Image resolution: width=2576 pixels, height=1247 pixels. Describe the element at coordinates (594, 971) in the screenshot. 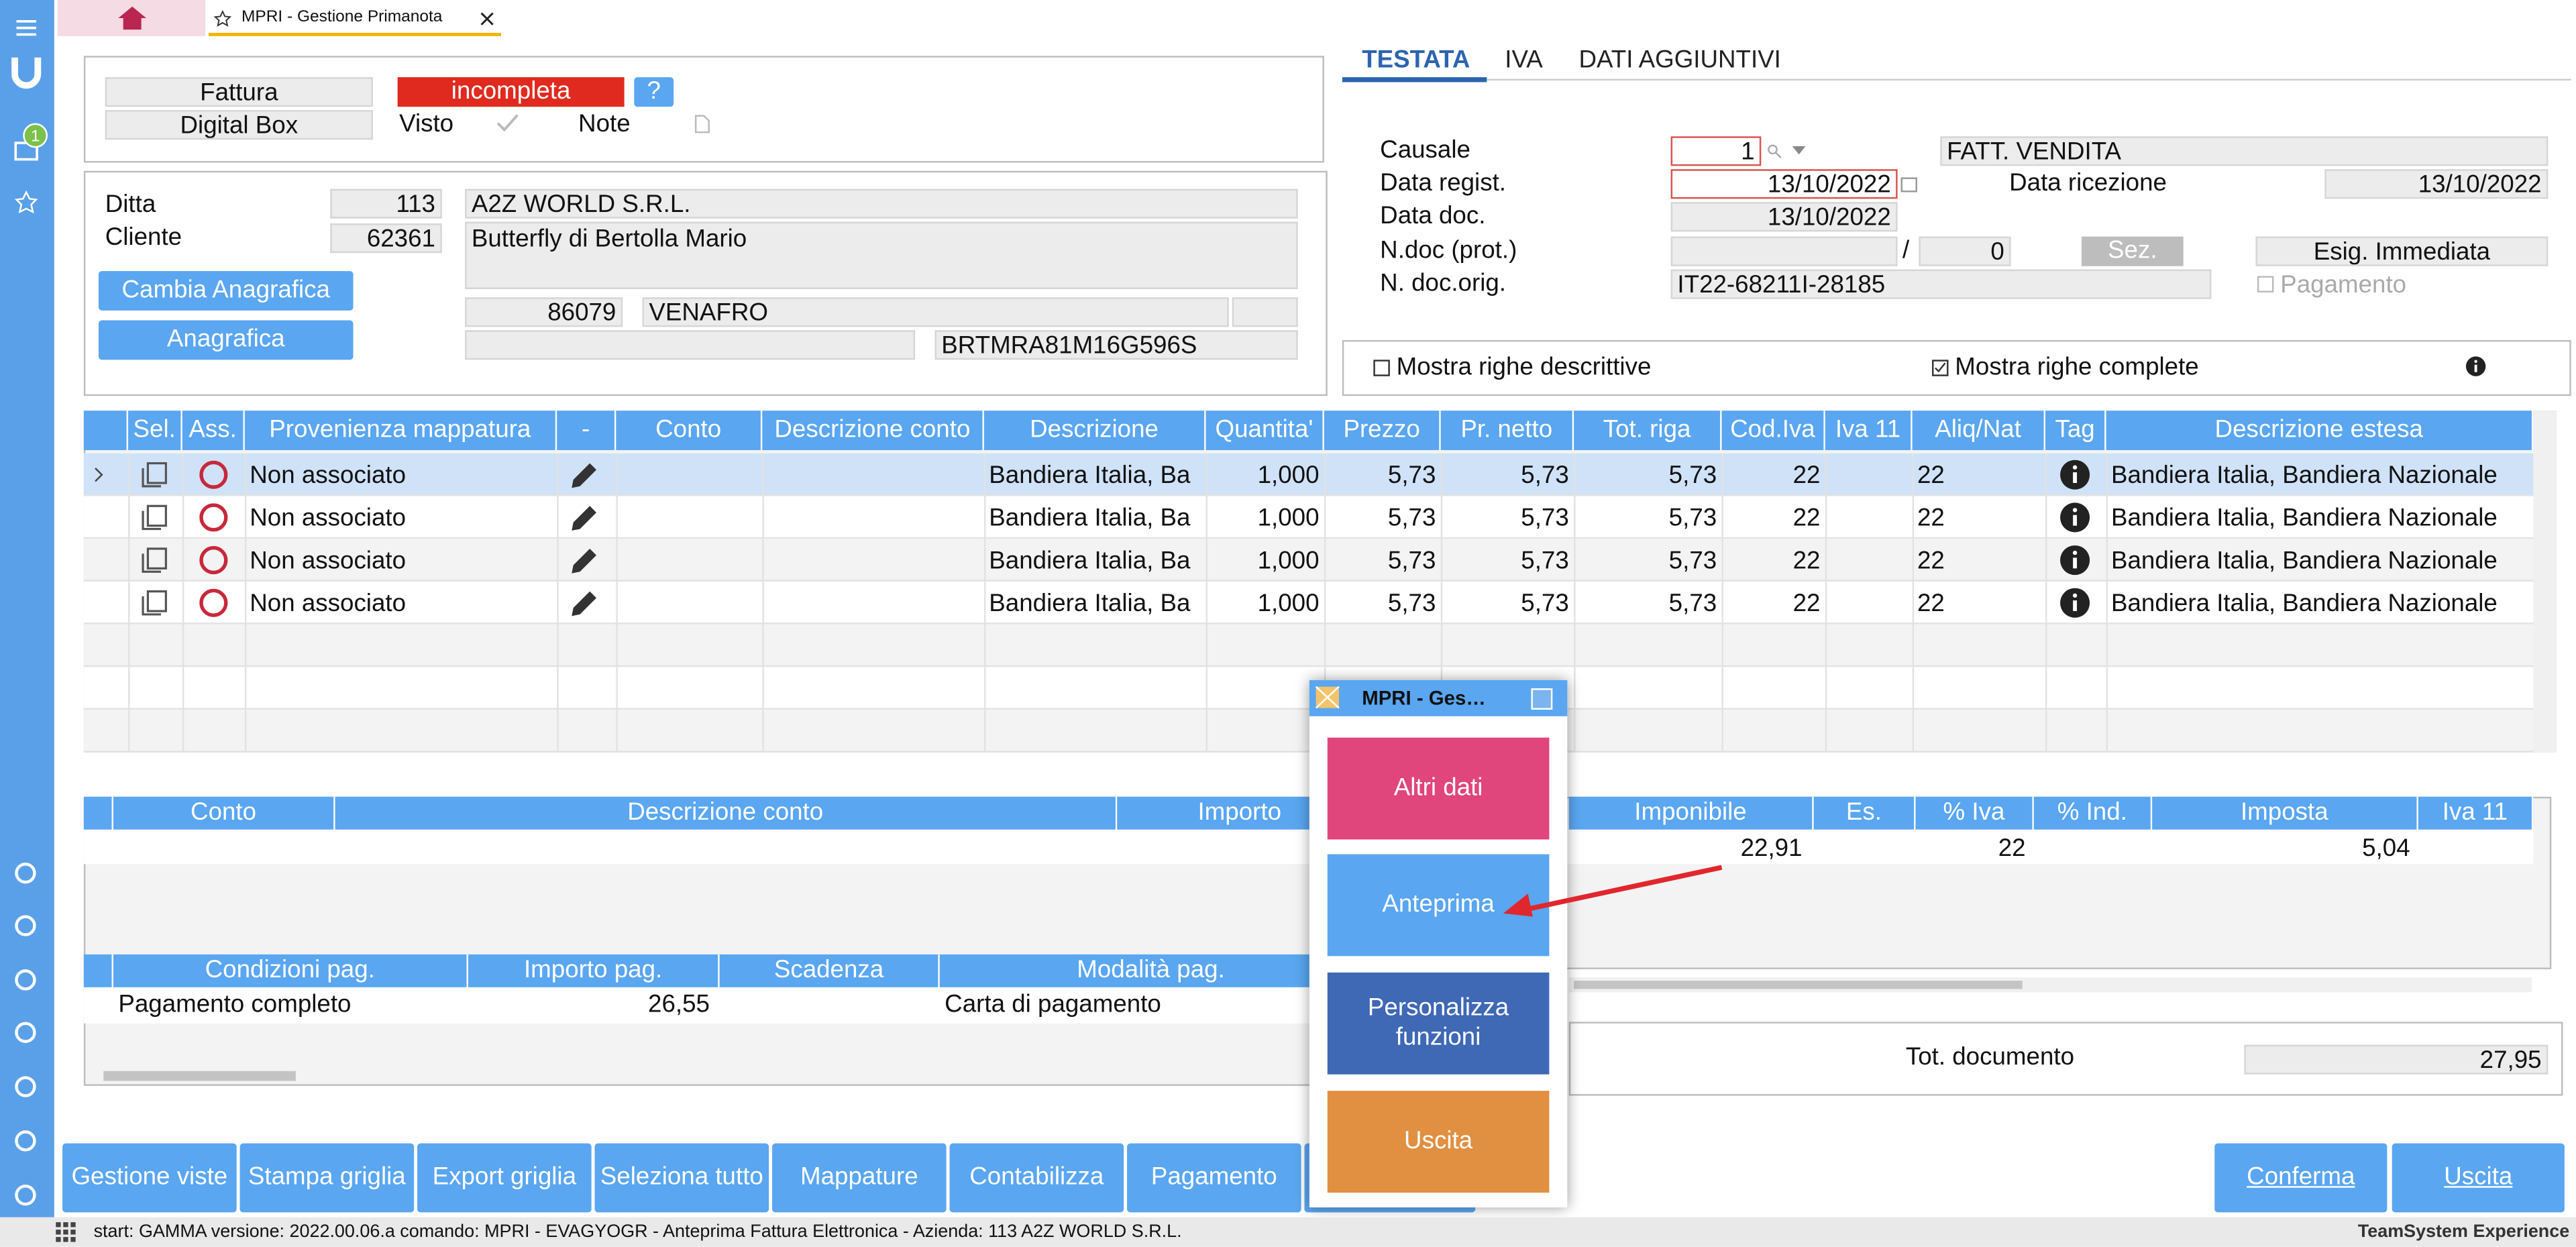

I see `pag-header: Importo pag.` at that location.